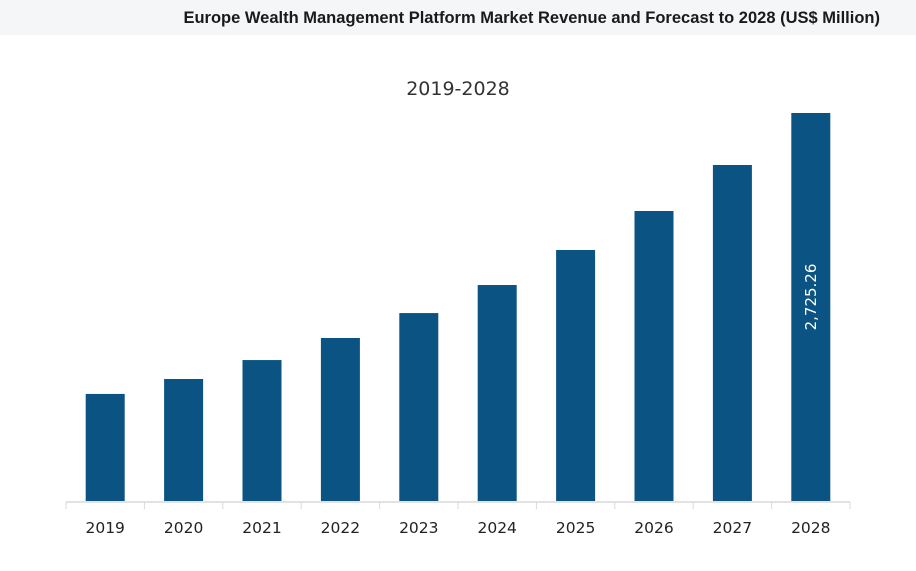 This screenshot has width=916, height=571. Describe the element at coordinates (576, 375) in the screenshot. I see `bar-2025` at that location.